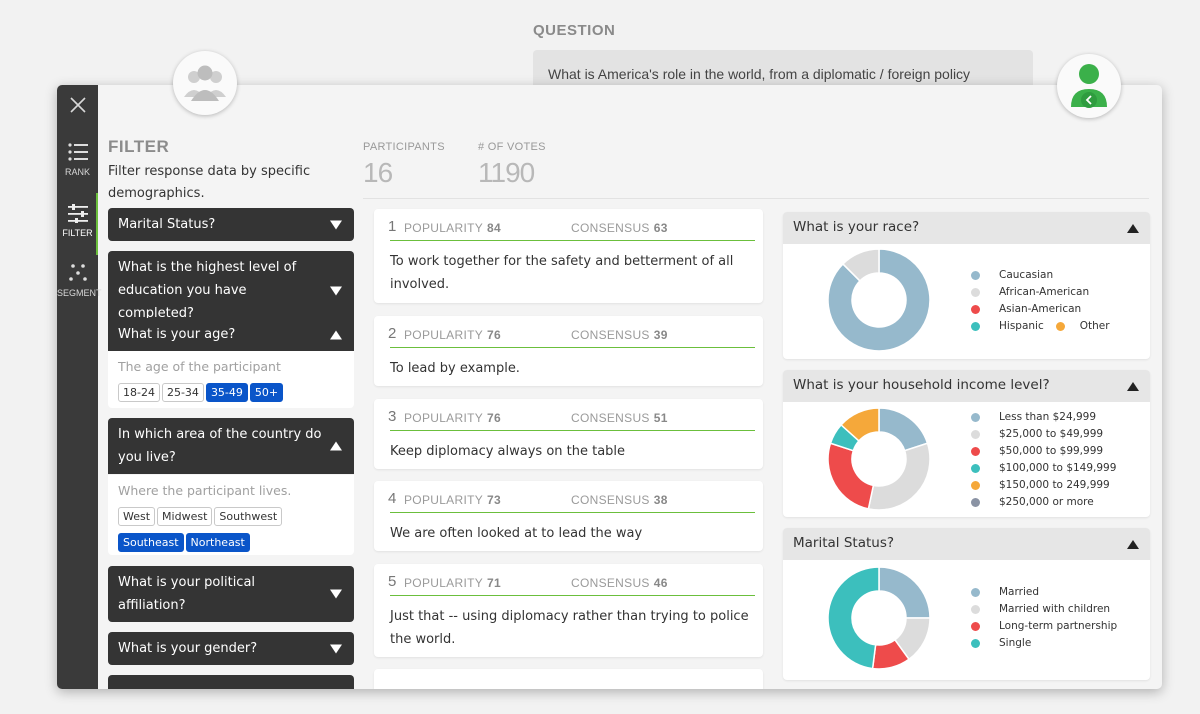 This screenshot has width=1200, height=714. I want to click on chip-35-49: 35-49, so click(226, 392).